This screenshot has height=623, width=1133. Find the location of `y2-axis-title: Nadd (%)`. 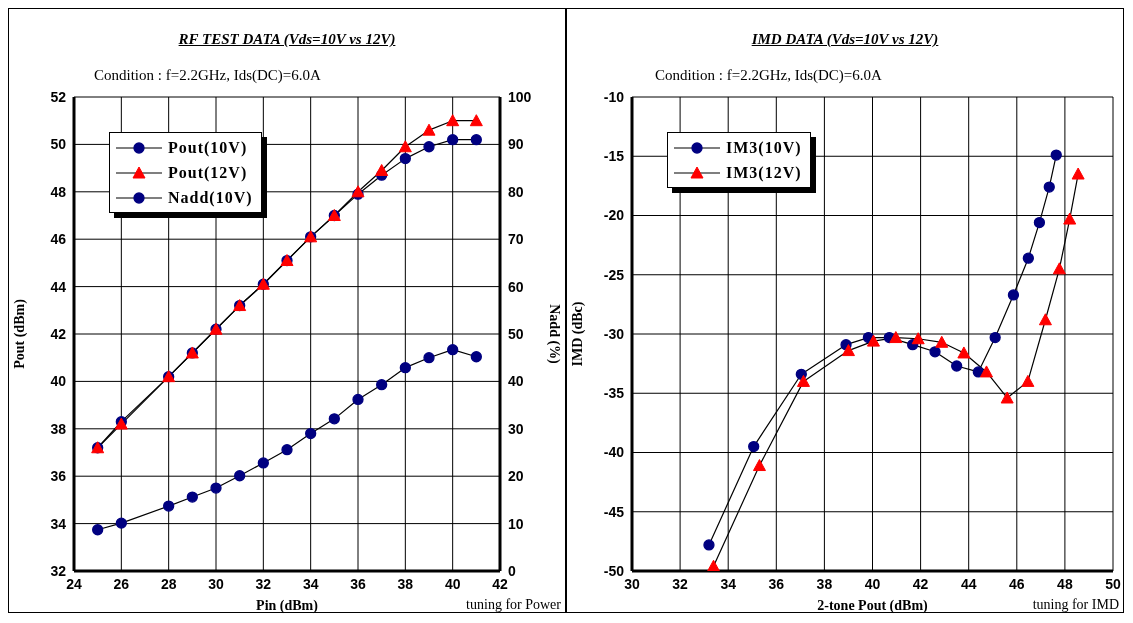

y2-axis-title: Nadd (%) is located at coordinates (554, 334).